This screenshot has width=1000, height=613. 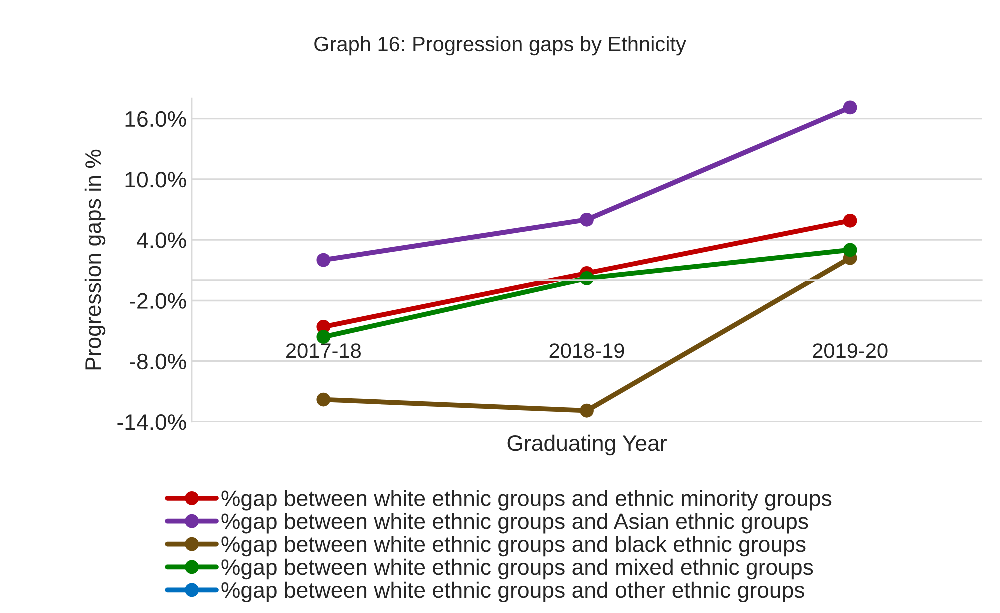 I want to click on y-tick-label: -14.0%, so click(x=152, y=422).